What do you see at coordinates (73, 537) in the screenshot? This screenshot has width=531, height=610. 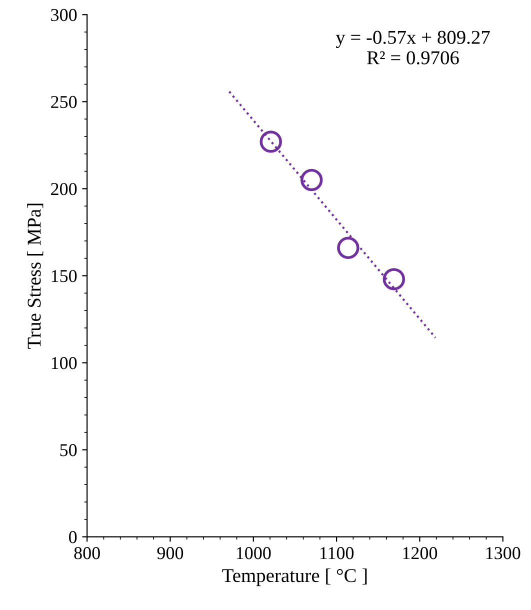 I see `y-tick-label: 0` at bounding box center [73, 537].